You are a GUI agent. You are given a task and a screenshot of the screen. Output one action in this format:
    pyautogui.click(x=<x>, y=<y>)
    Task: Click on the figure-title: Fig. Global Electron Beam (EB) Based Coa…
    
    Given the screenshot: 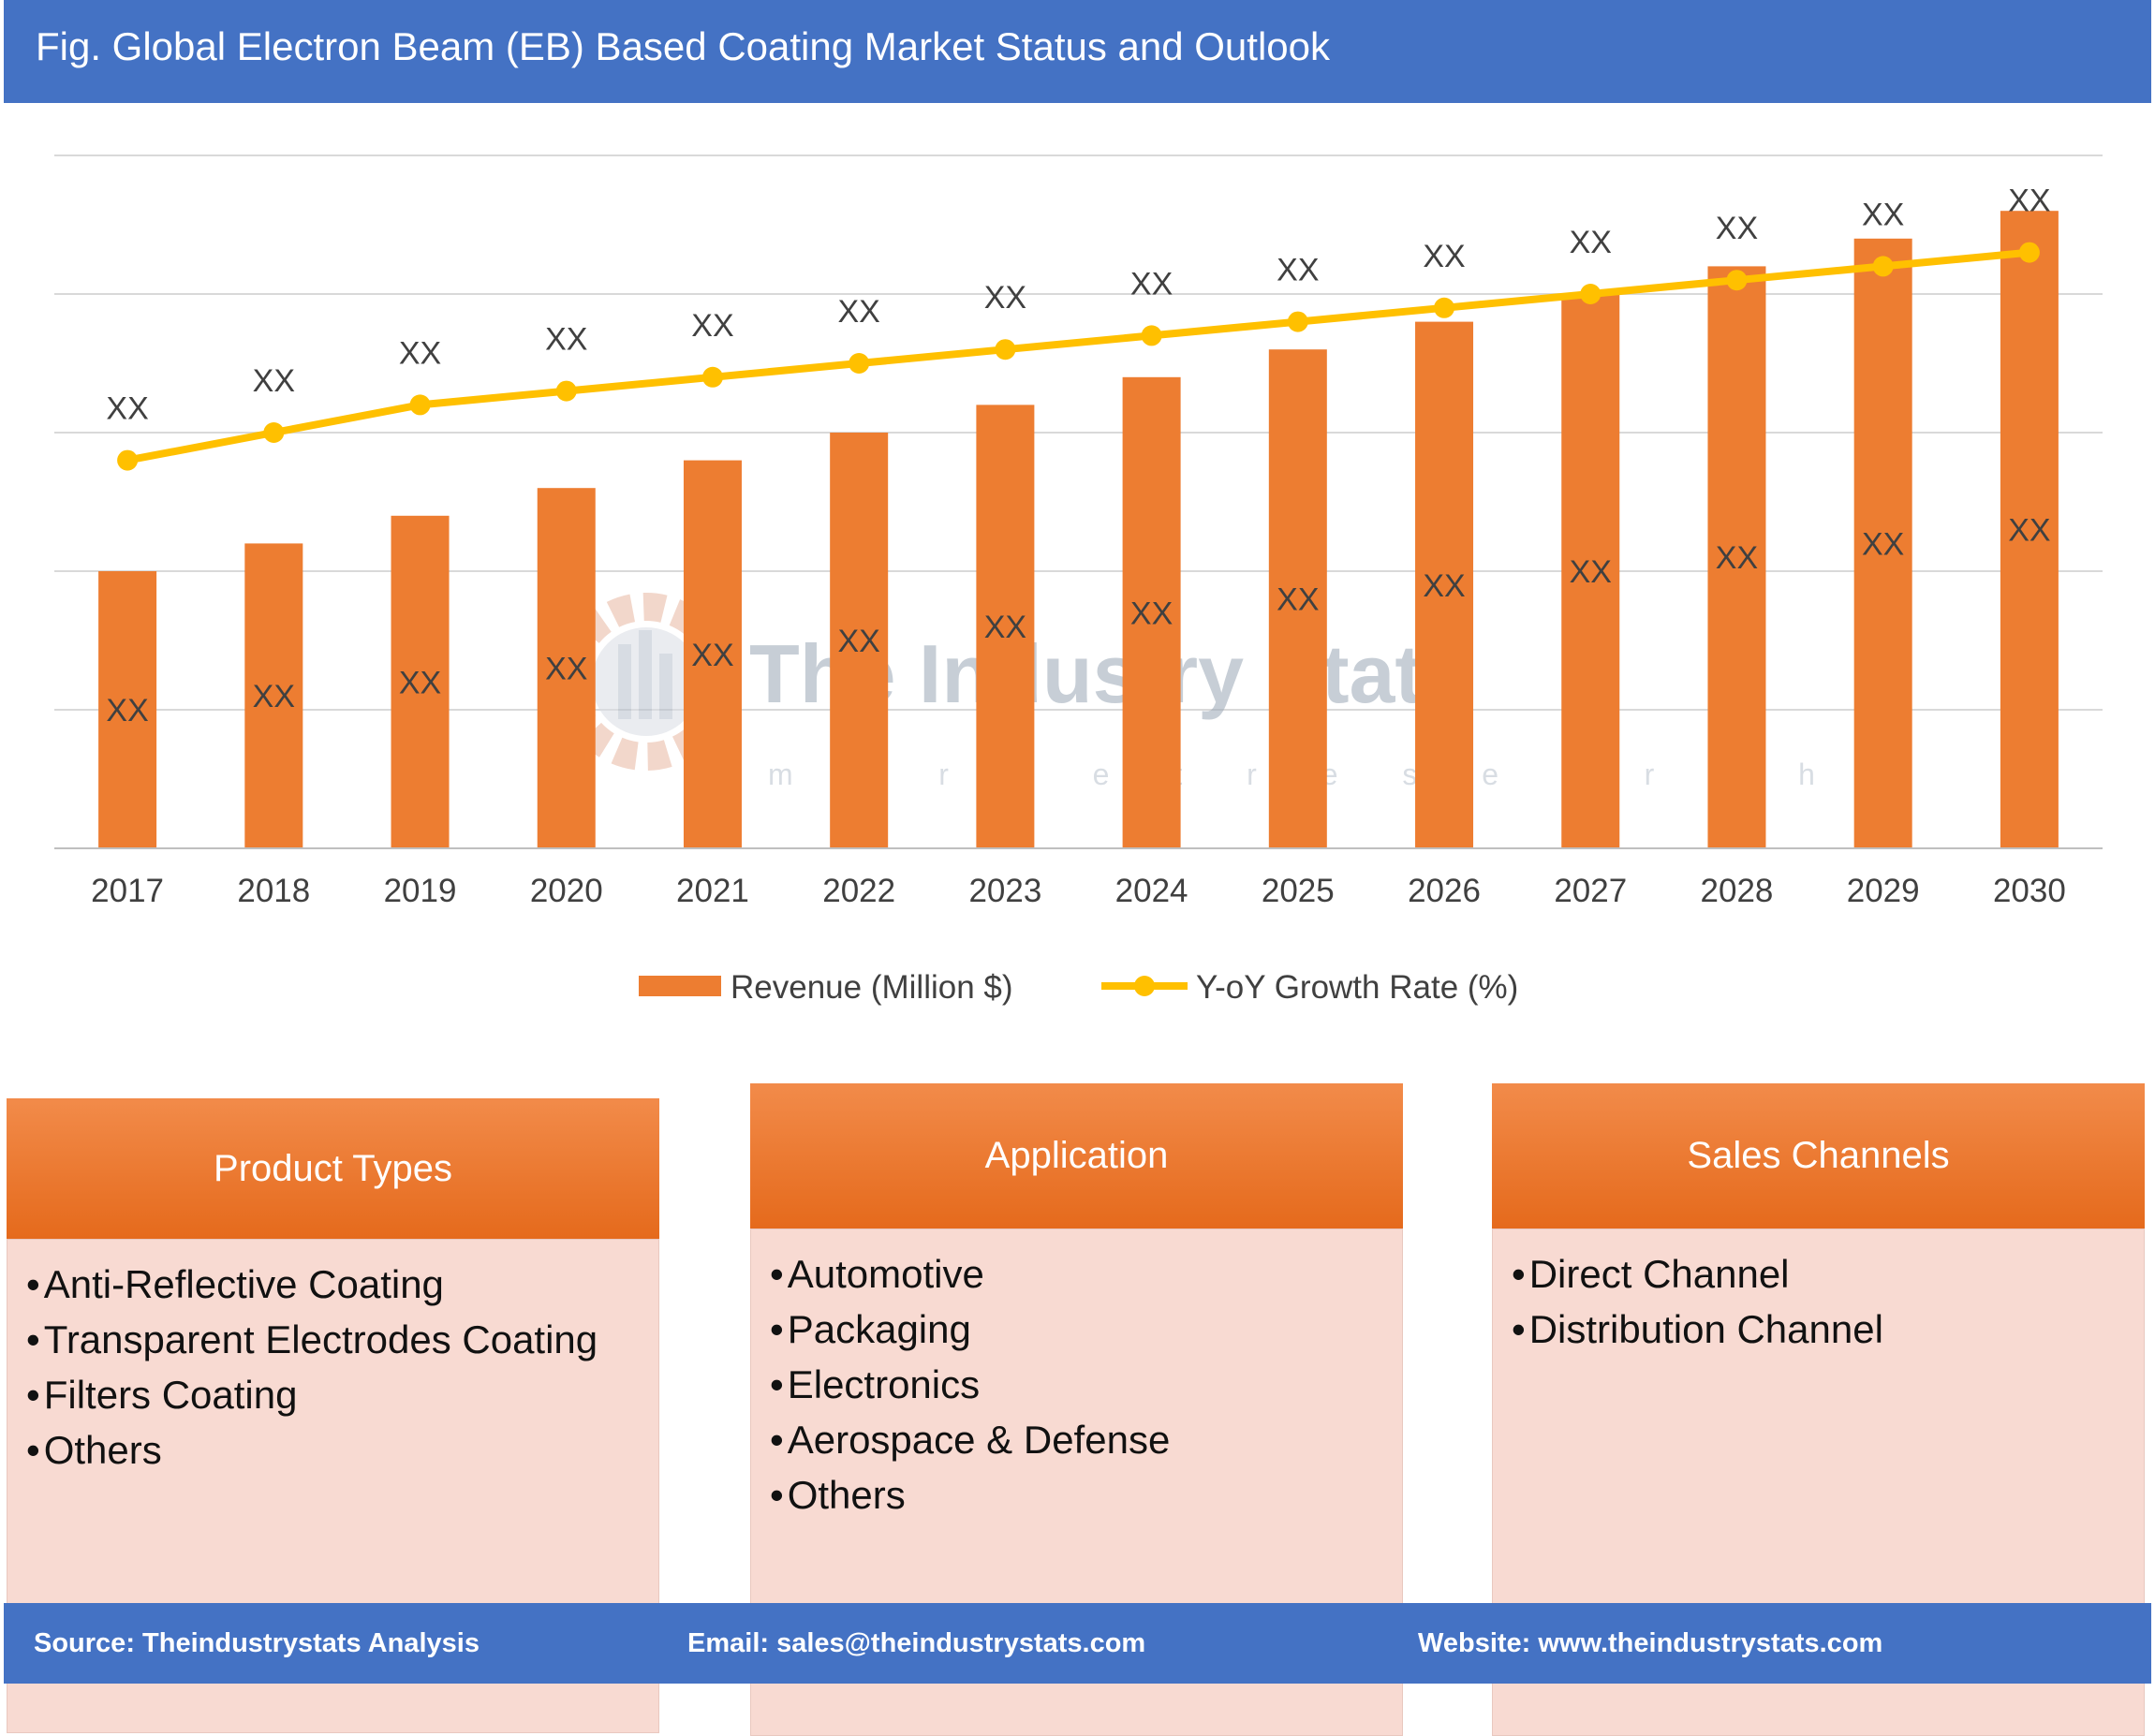 What is the action you would take?
    pyautogui.click(x=1077, y=52)
    